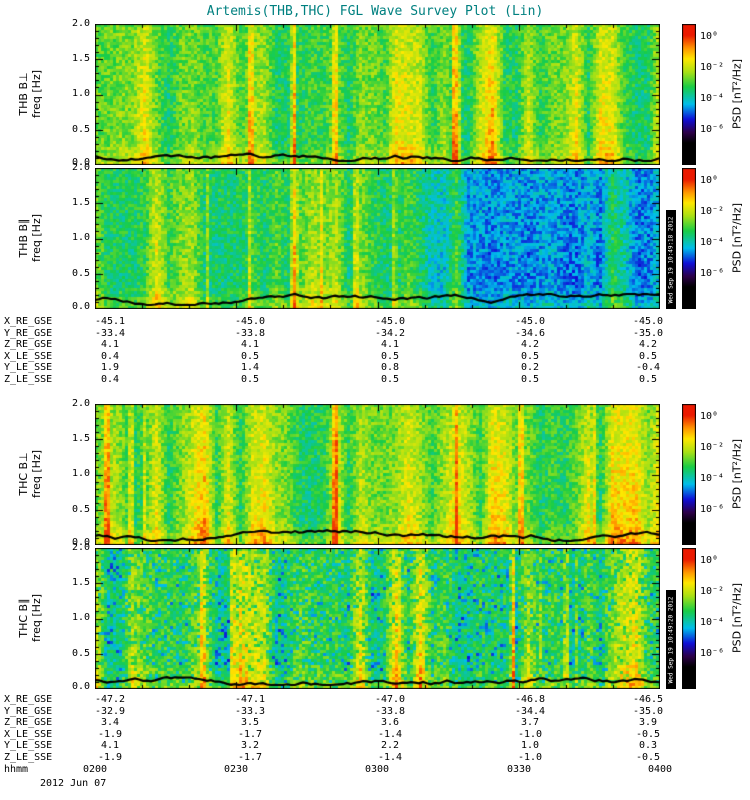  Describe the element at coordinates (648, 722) in the screenshot. I see `ephemeris-value: 3.9` at that location.